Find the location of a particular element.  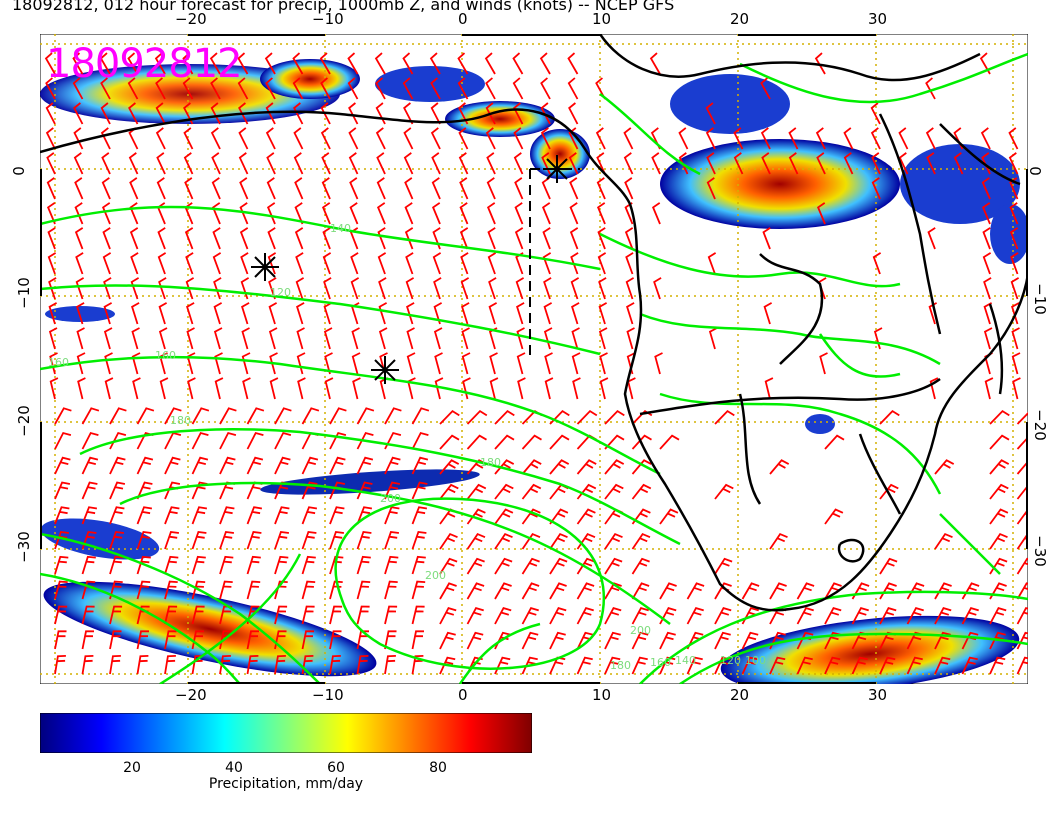

y-tick-left: −20 is located at coordinates (23, 421).